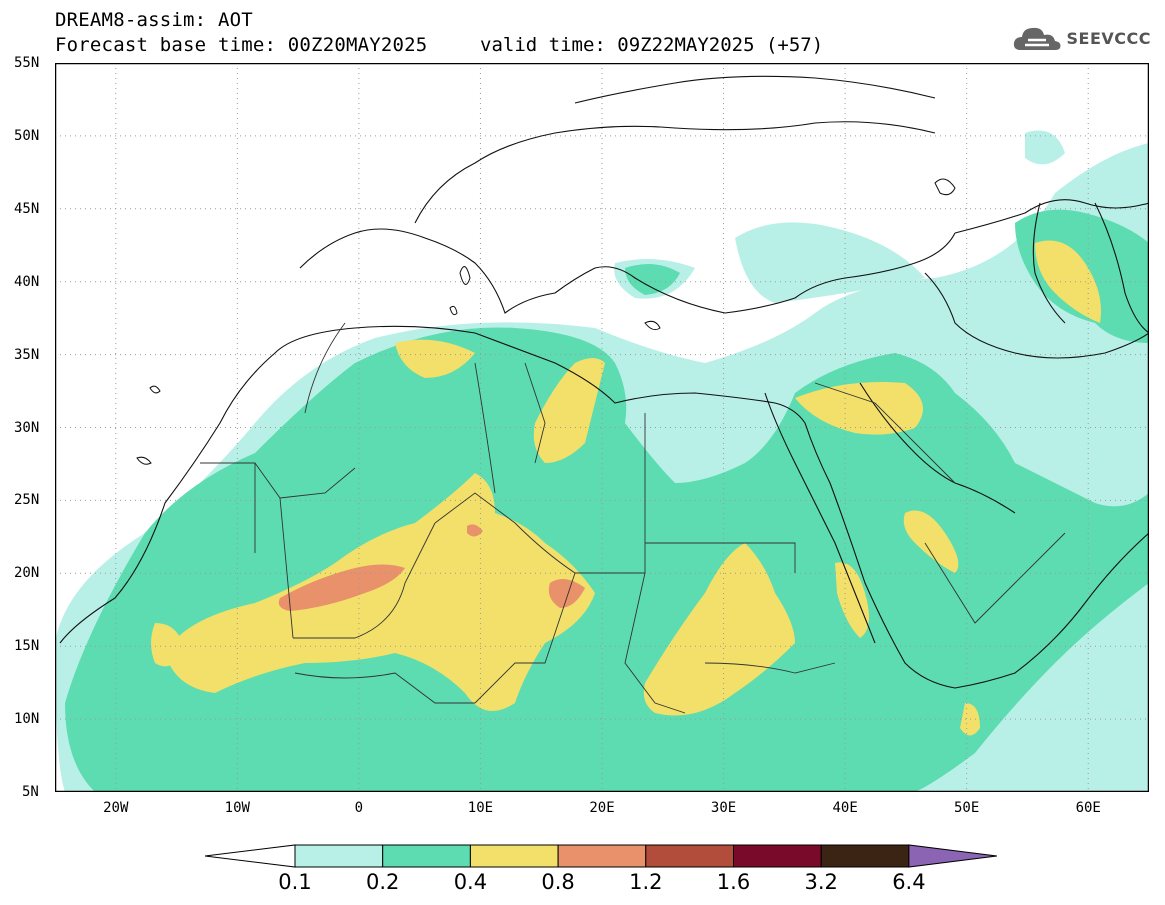  I want to click on lon-tick-label: 40E, so click(845, 808).